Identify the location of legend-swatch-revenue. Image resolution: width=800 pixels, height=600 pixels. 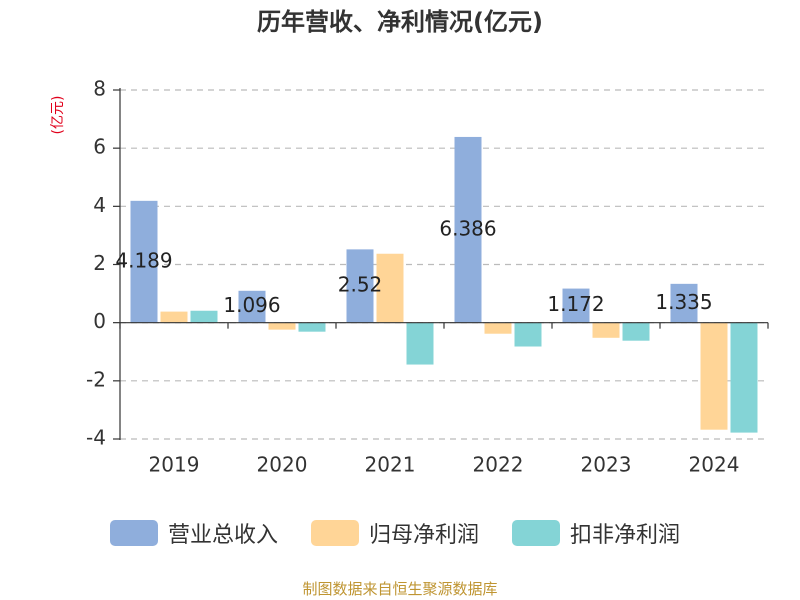
(134, 533).